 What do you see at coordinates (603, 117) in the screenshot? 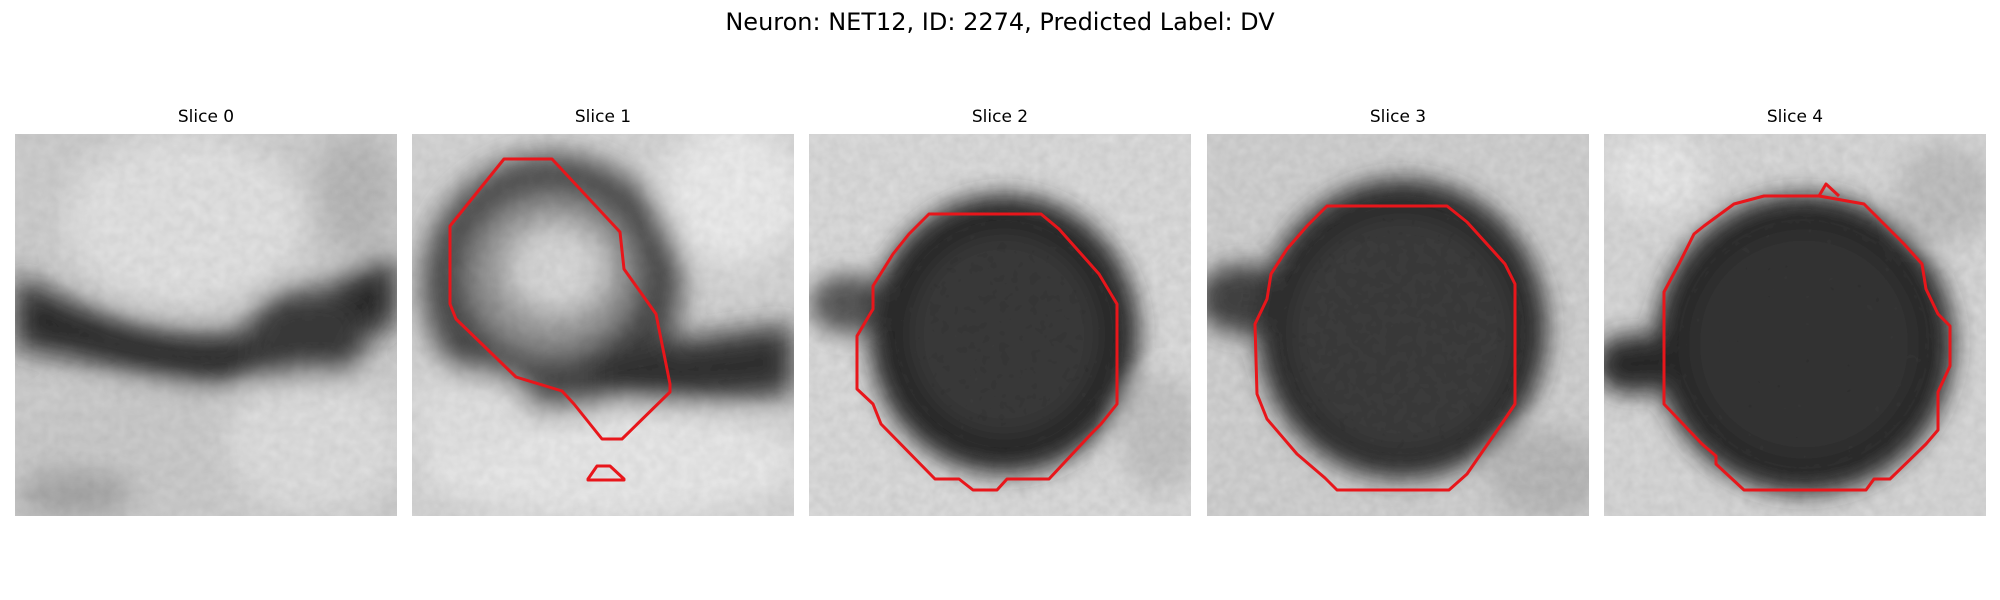
I see `slice-title-1: Slice 1` at bounding box center [603, 117].